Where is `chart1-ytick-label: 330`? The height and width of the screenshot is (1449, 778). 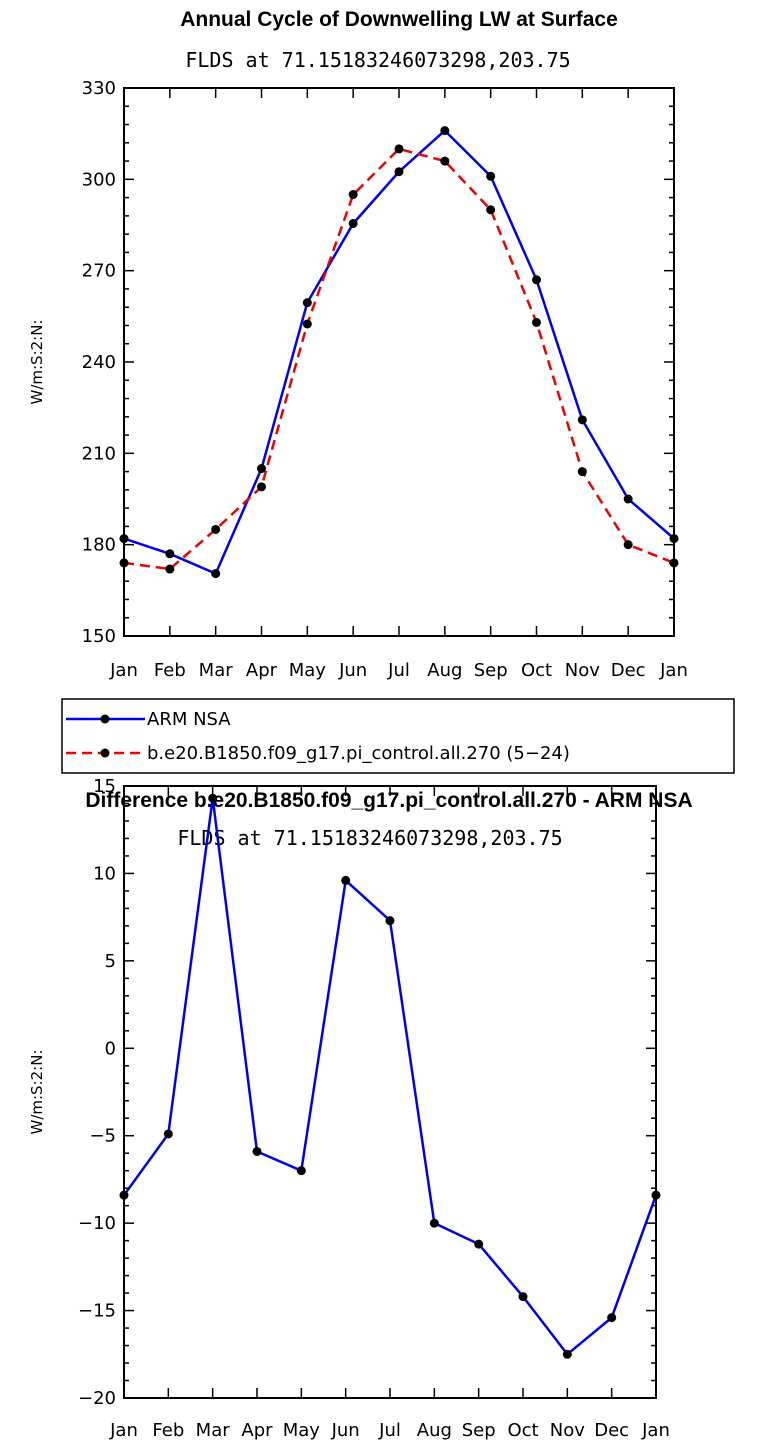
chart1-ytick-label: 330 is located at coordinates (99, 88).